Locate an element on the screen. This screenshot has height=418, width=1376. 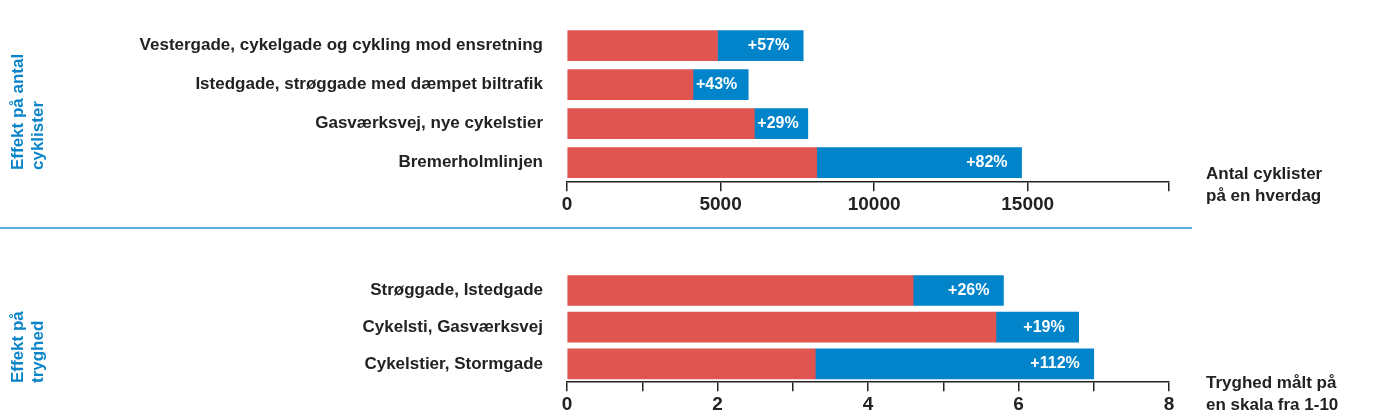
y-axis-title: Effekt på antal cyklister is located at coordinates (28, 111).